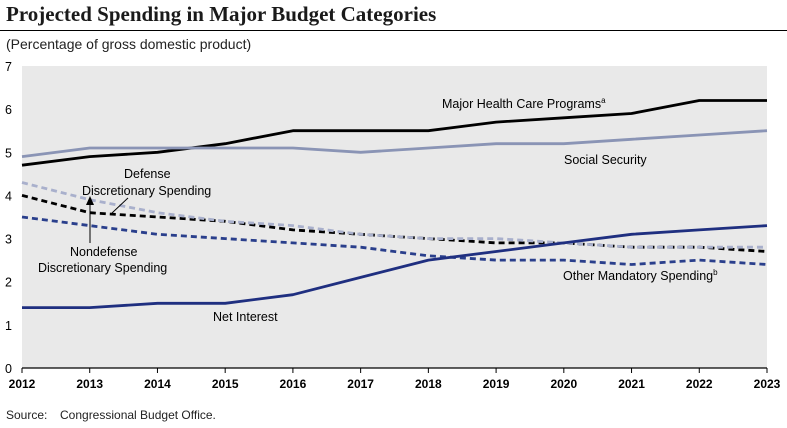  Describe the element at coordinates (147, 174) in the screenshot. I see `label-defense-line1: Defense` at that location.